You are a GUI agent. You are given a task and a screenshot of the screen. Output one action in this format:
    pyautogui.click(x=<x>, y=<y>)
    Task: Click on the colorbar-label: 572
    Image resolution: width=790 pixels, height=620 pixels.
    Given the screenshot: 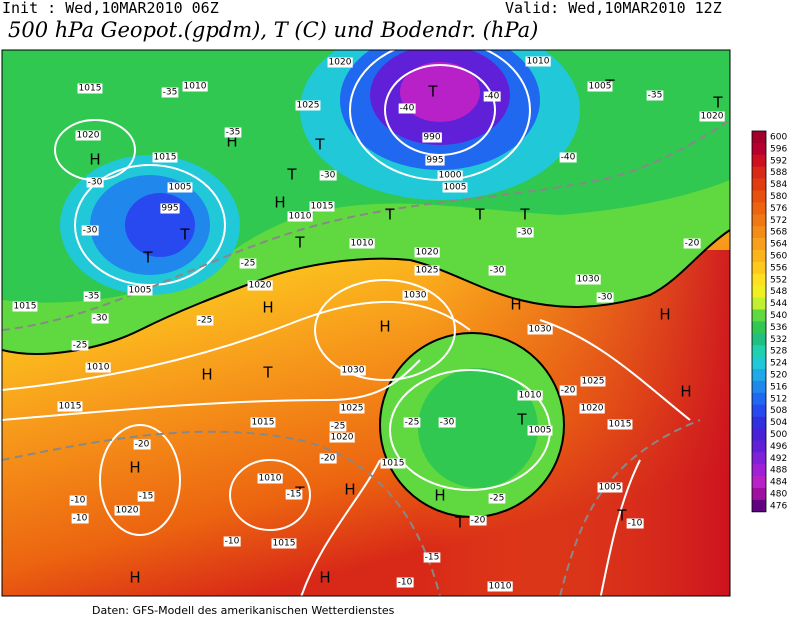 What is the action you would take?
    pyautogui.click(x=778, y=221)
    